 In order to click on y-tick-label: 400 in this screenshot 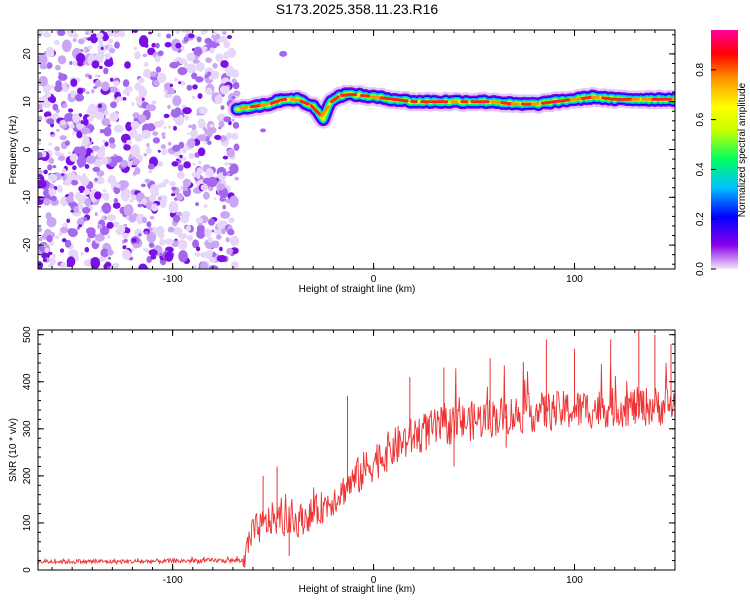, I will do `click(27, 381)`.